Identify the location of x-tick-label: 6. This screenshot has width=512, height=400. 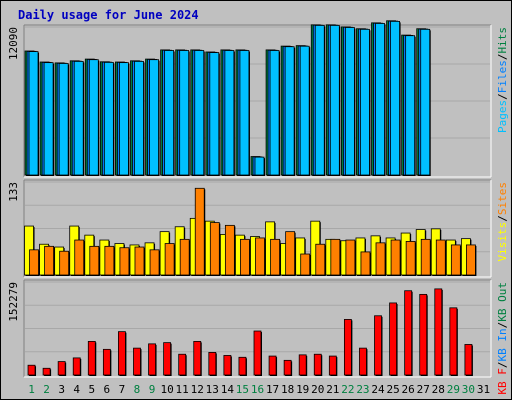
(107, 389).